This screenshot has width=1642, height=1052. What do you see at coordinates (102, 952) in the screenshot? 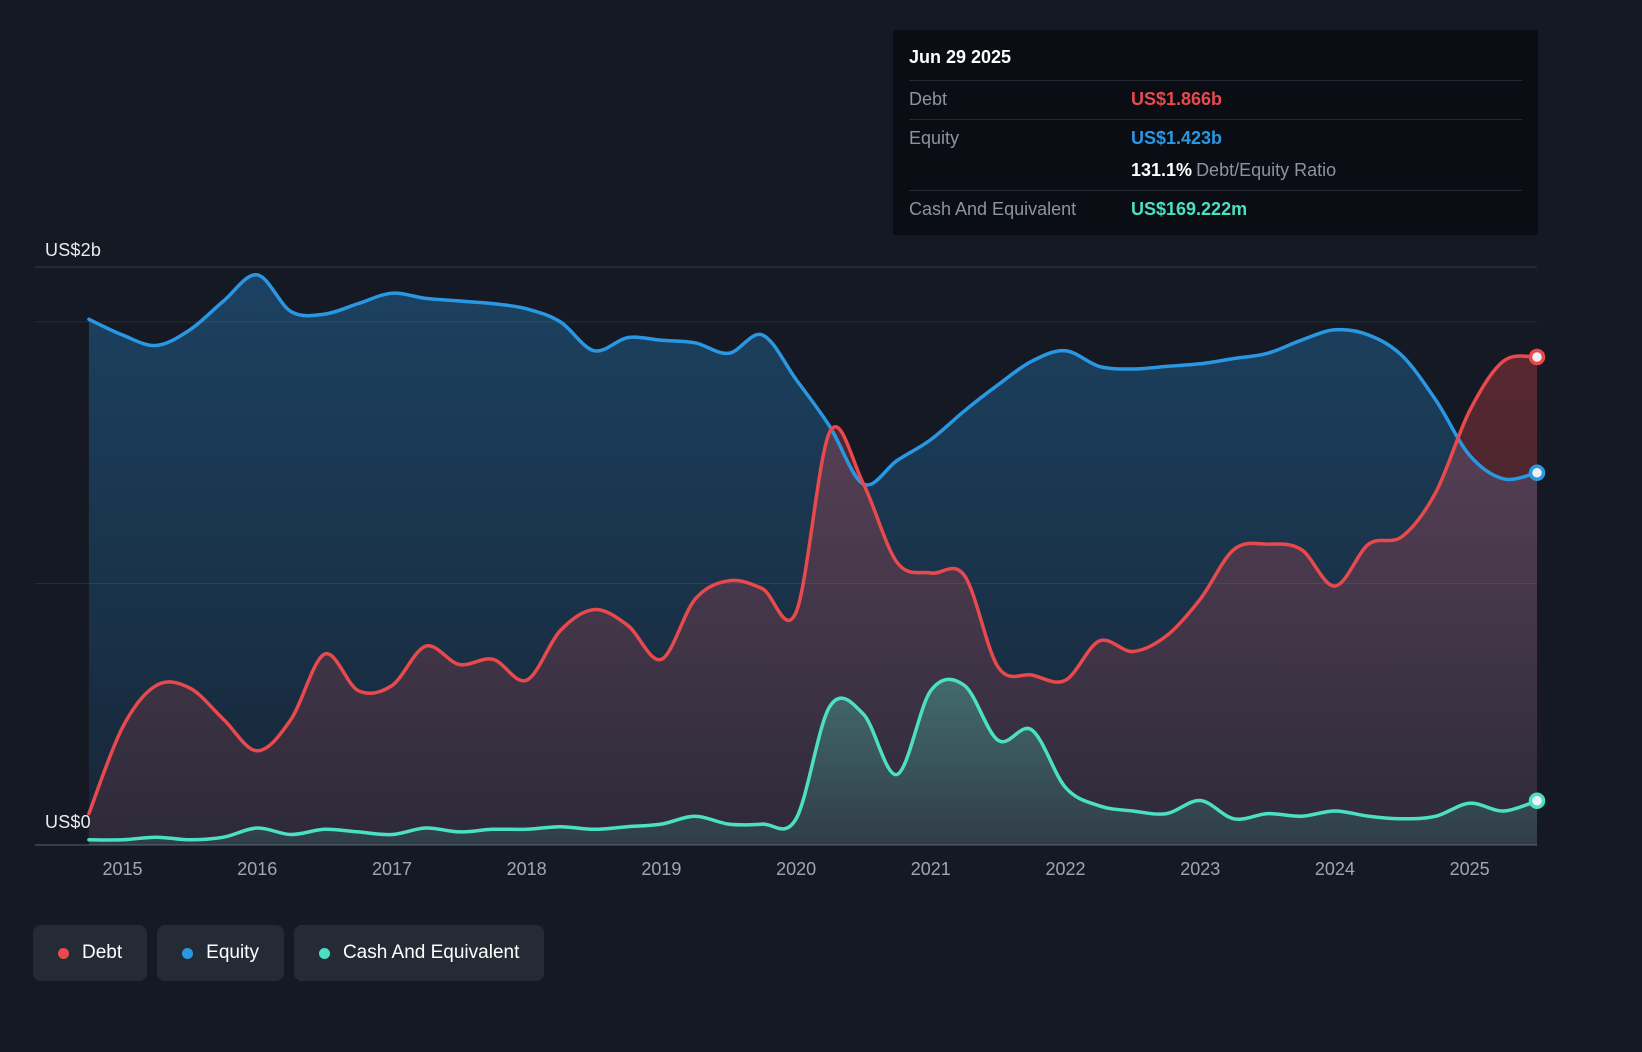
I see `legend-label-debt: Debt` at bounding box center [102, 952].